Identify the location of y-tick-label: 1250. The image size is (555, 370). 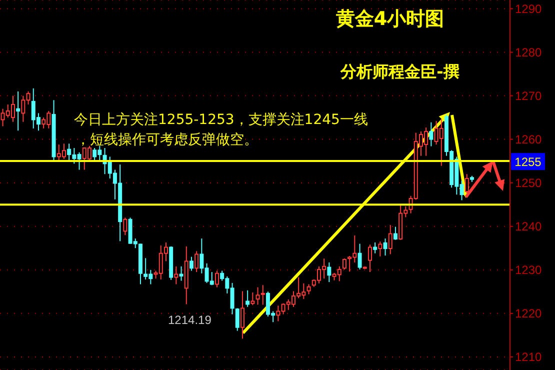
(528, 183).